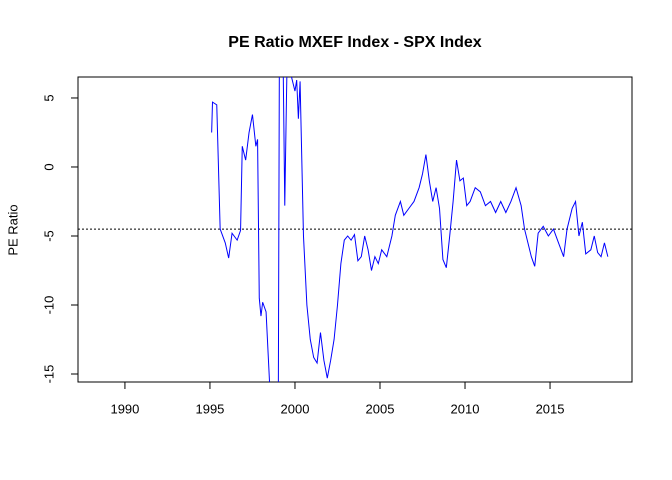 Image resolution: width=672 pixels, height=480 pixels. What do you see at coordinates (48, 97) in the screenshot?
I see `y-tick-label: 5` at bounding box center [48, 97].